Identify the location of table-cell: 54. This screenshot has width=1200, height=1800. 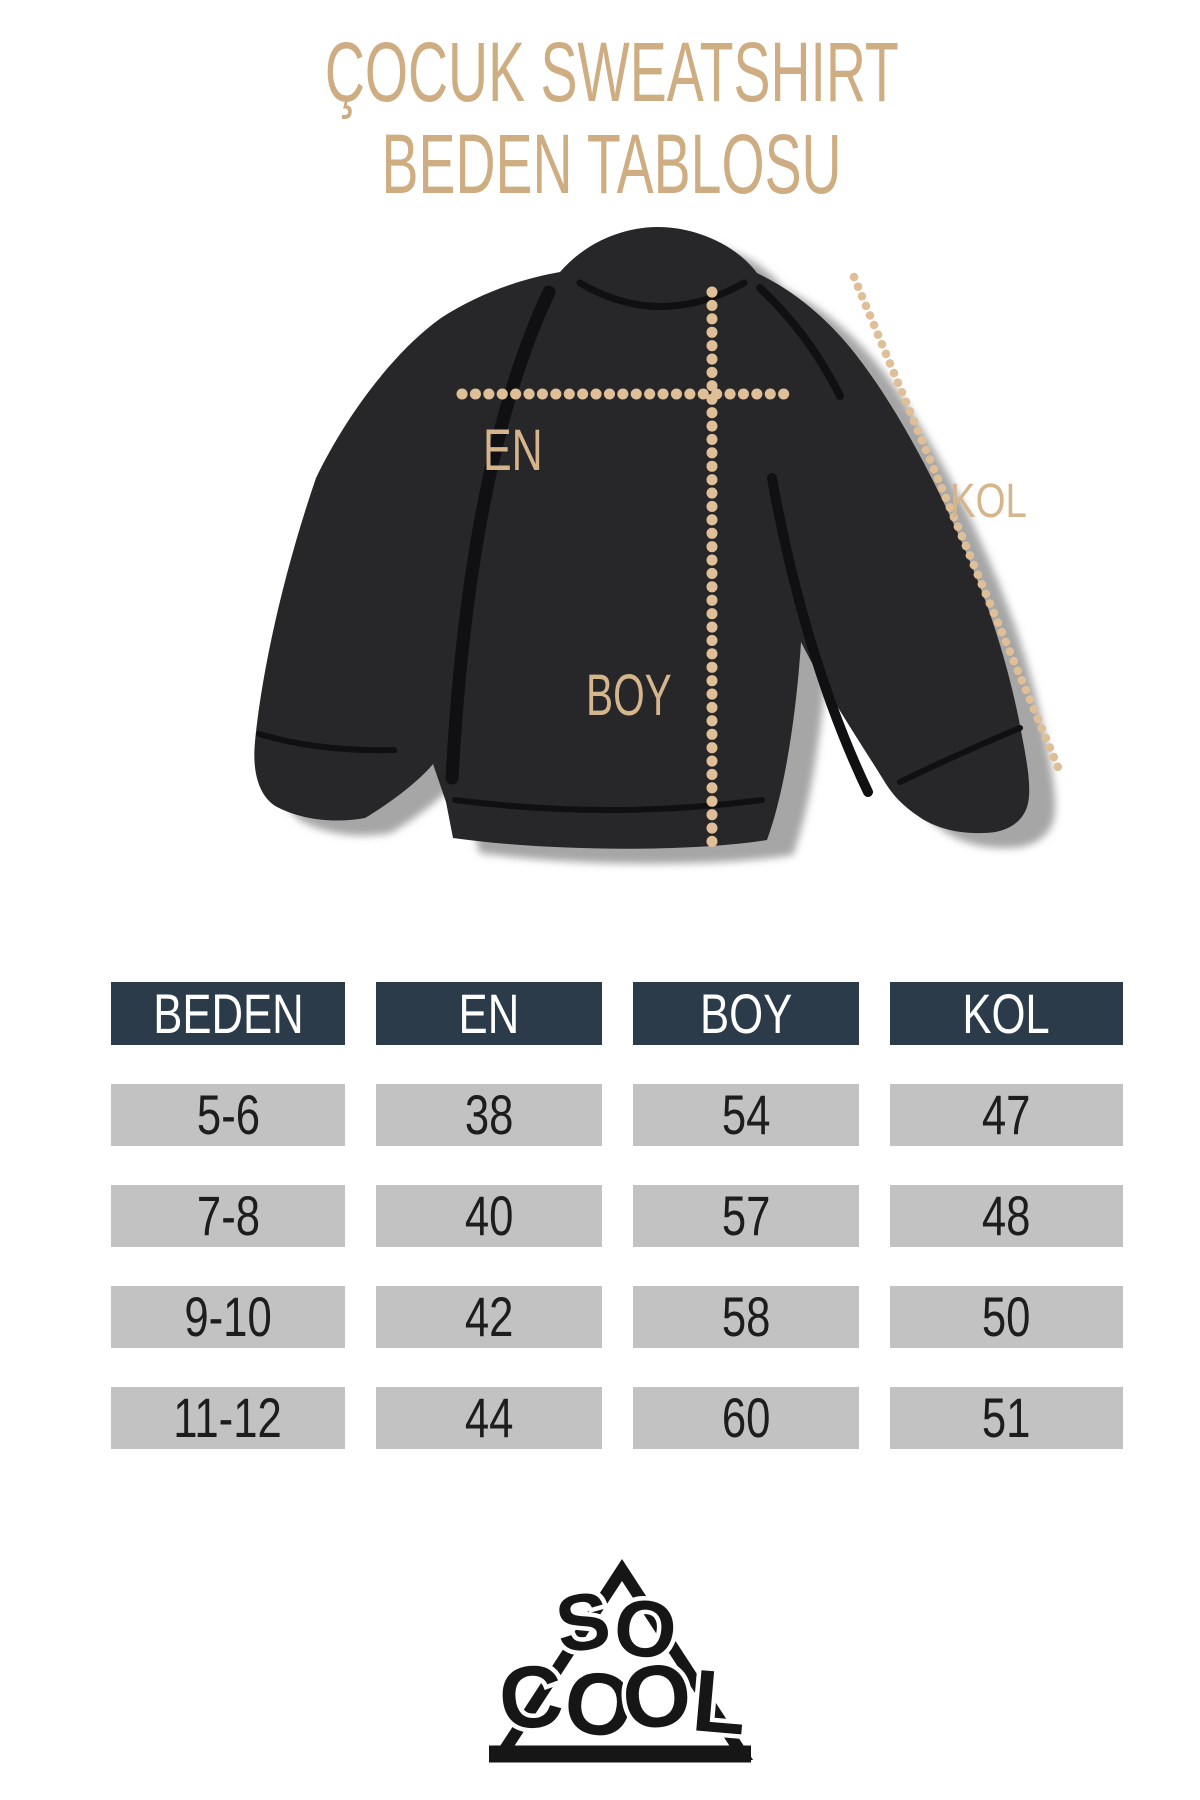
(746, 1115).